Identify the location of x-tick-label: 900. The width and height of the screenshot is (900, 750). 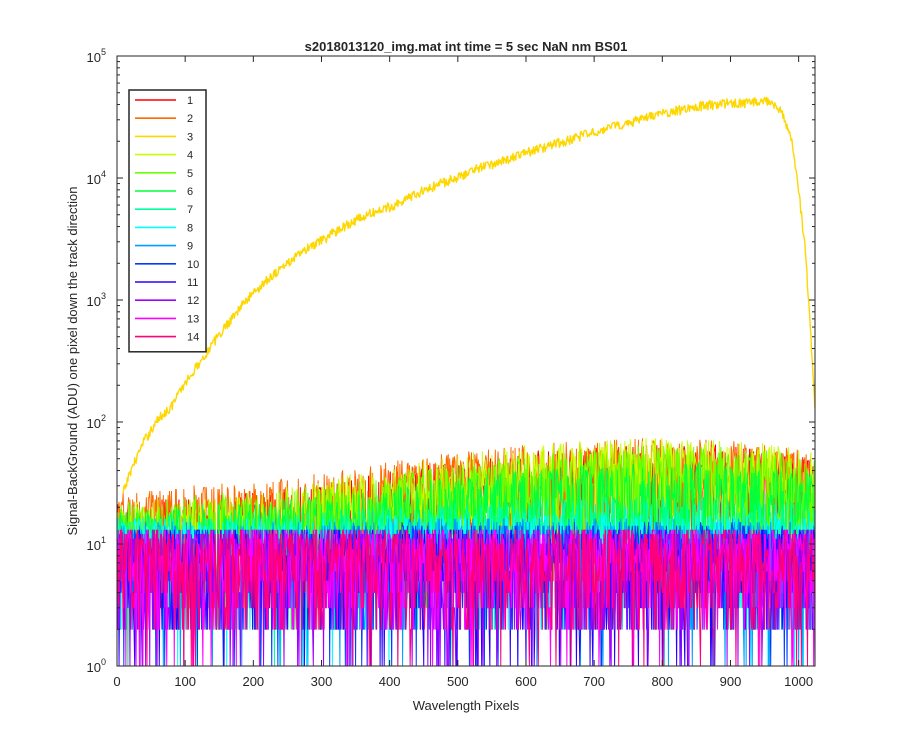
(731, 681).